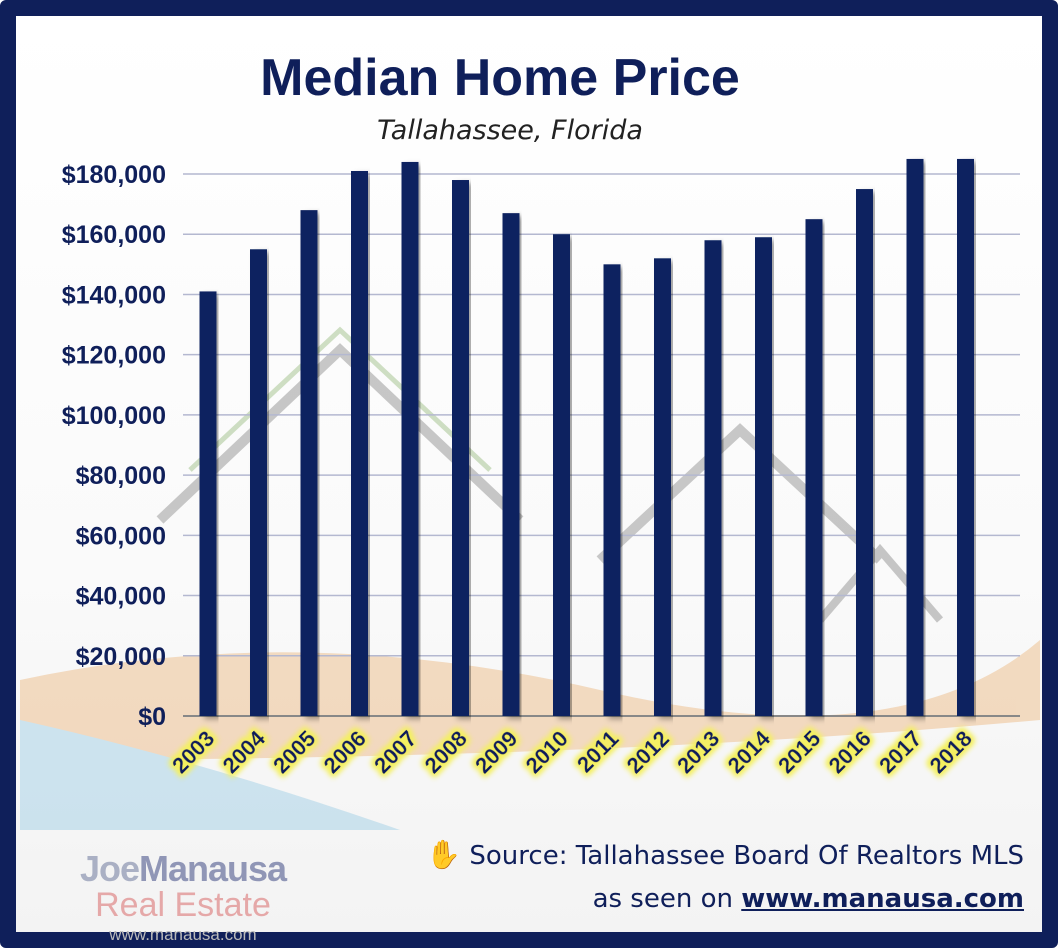  What do you see at coordinates (114, 235) in the screenshot?
I see `y-tick-label: $160,000` at bounding box center [114, 235].